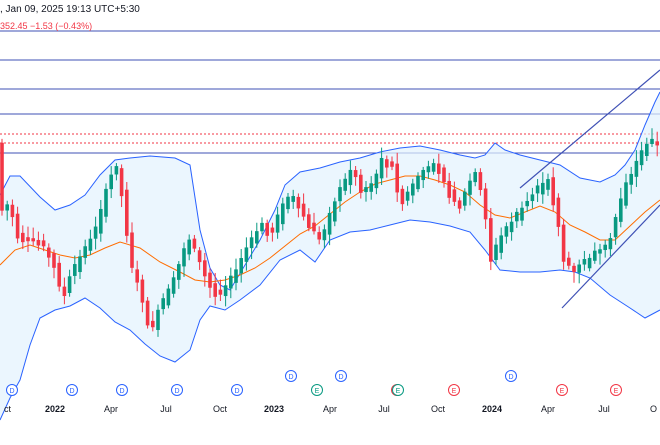  What do you see at coordinates (589, 129) in the screenshot?
I see `upper-trendline` at bounding box center [589, 129].